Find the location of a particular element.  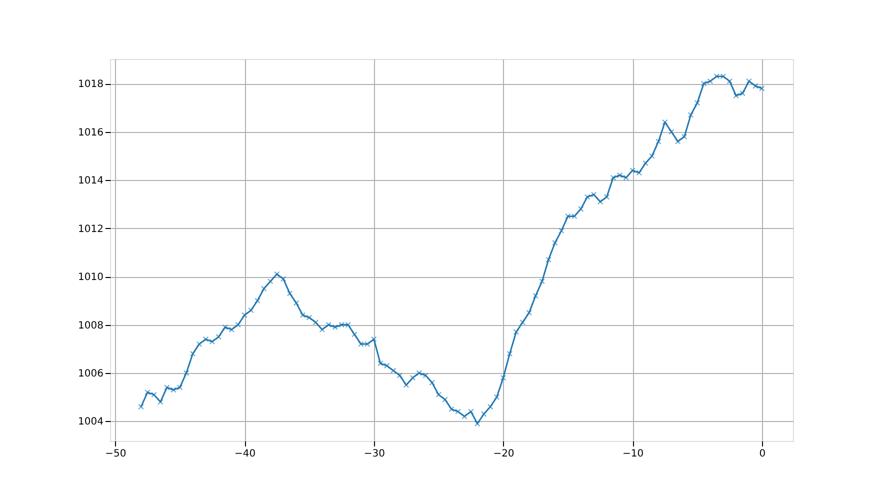

y-tick-label: 1012 is located at coordinates (91, 229).